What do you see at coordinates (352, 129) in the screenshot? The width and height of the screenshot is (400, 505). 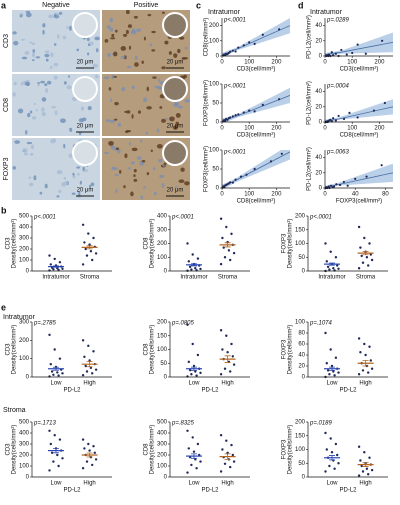 I see `x-tick-label: 100` at bounding box center [352, 129].